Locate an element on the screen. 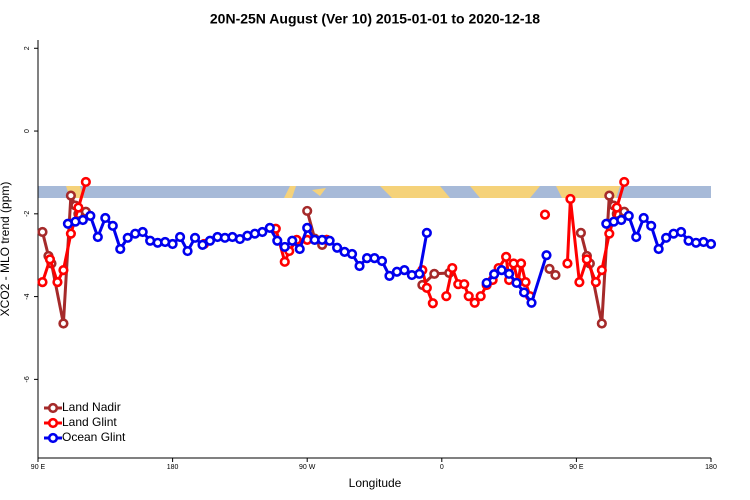  y-tick-label: -2 is located at coordinates (27, 214).